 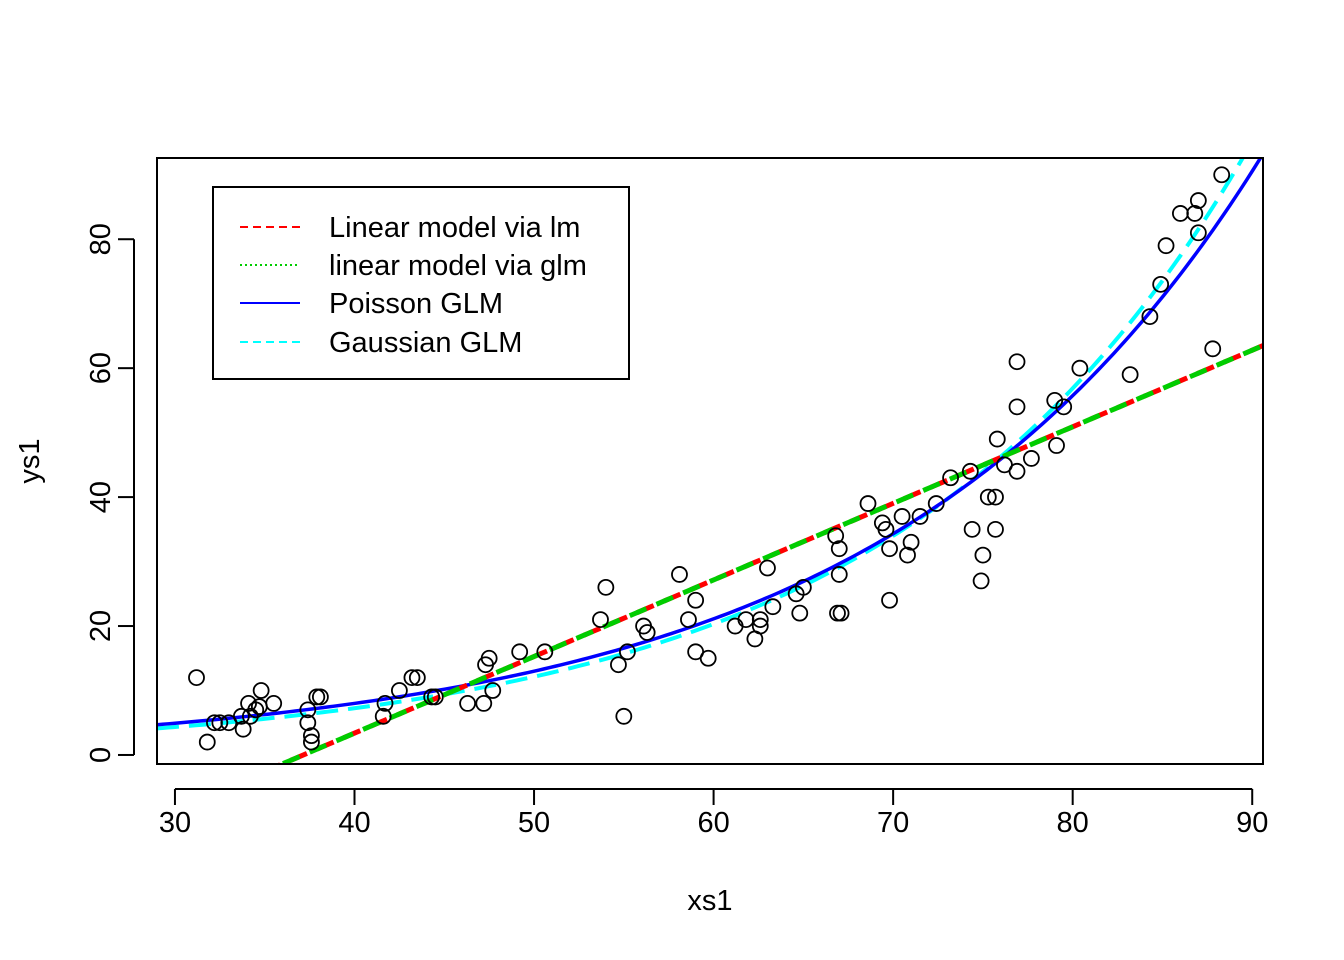 What do you see at coordinates (175, 823) in the screenshot?
I see `x-tick-label: 30` at bounding box center [175, 823].